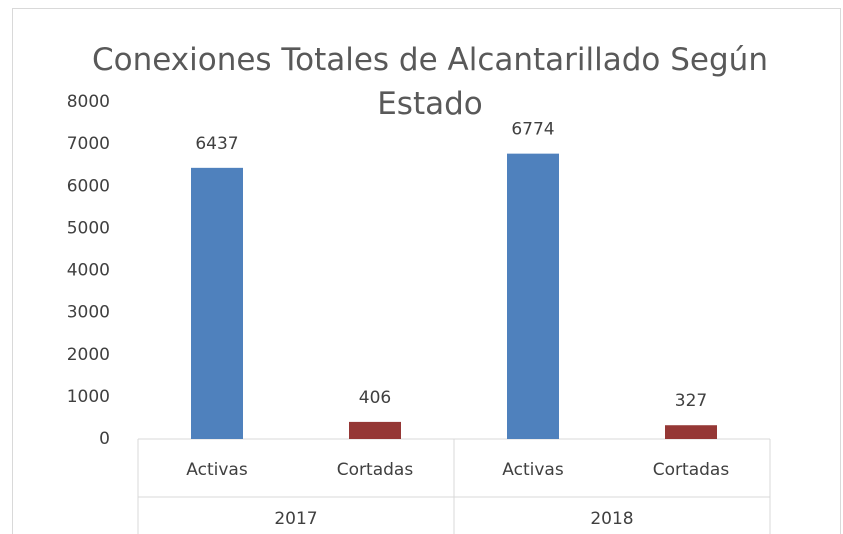  What do you see at coordinates (88, 186) in the screenshot?
I see `y-tick-label: 6000` at bounding box center [88, 186].